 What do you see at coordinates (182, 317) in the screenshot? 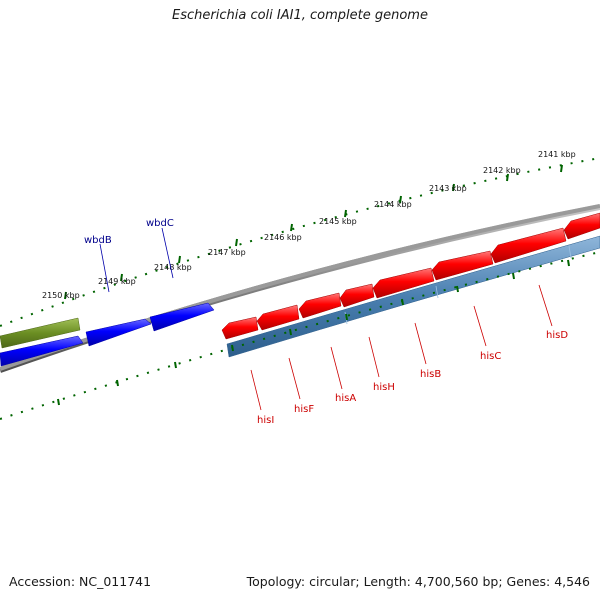
I see `blue-gene-arrow-wbdC` at bounding box center [182, 317].